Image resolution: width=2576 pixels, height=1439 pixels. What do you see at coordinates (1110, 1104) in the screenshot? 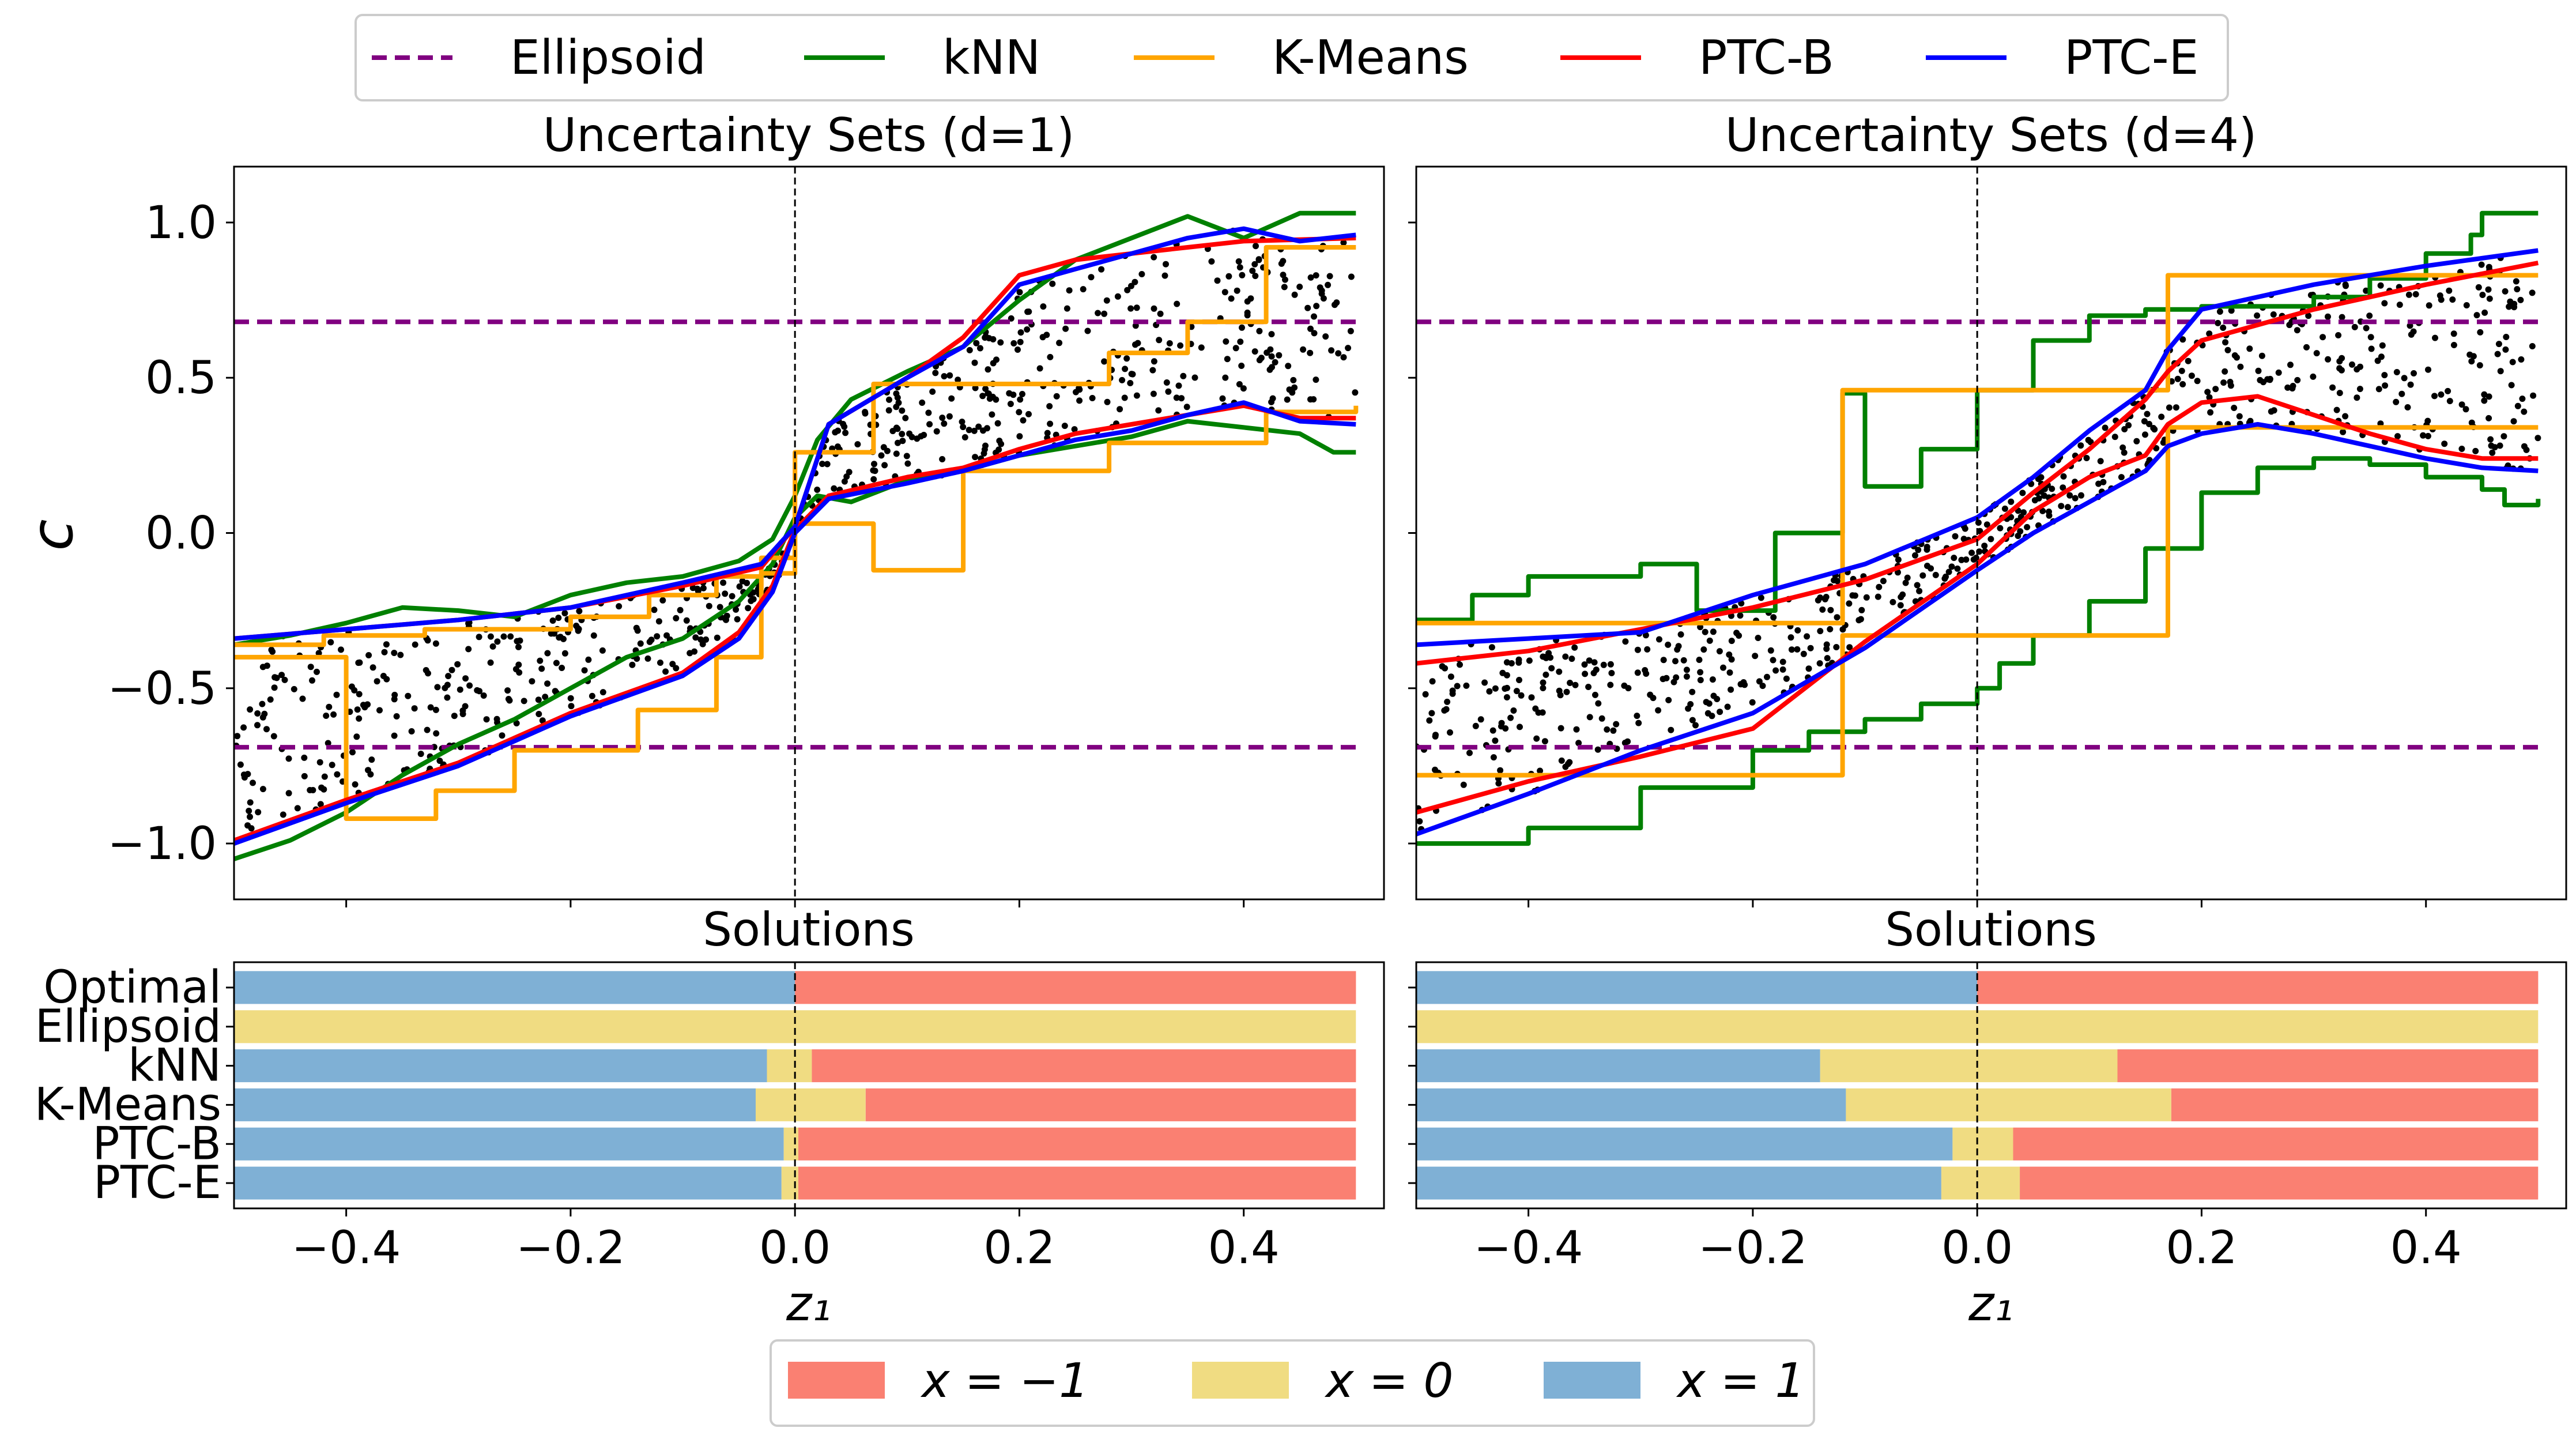
I see `solution-bar-k-means` at bounding box center [1110, 1104].